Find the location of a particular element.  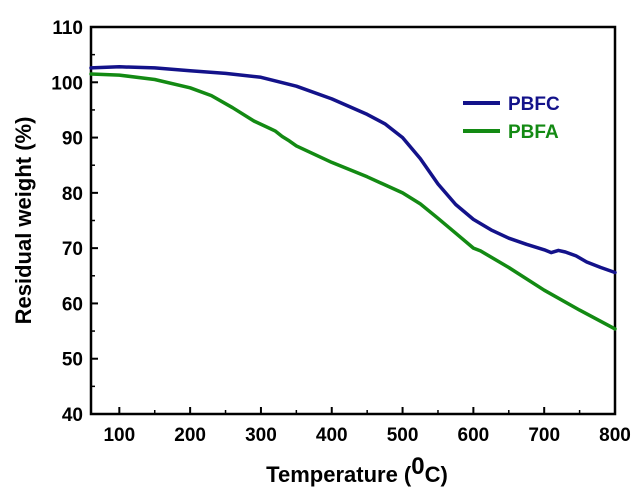

y-tick-label: 70 is located at coordinates (72, 249).